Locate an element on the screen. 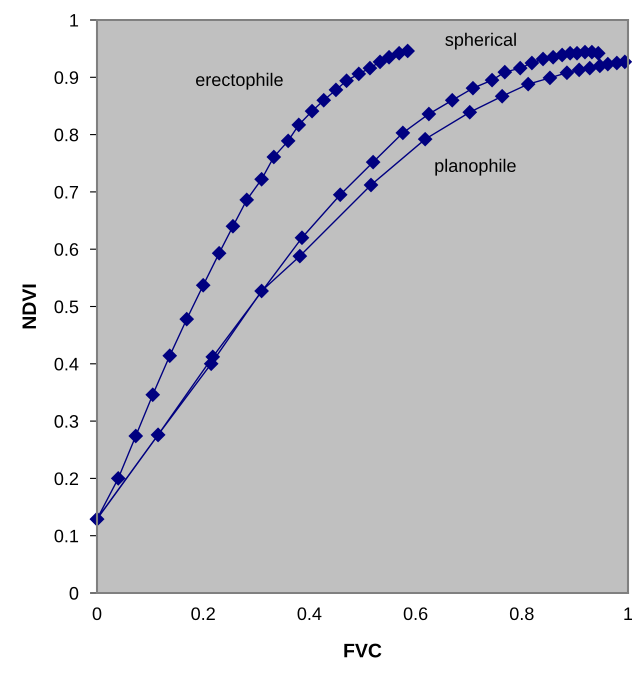 The height and width of the screenshot is (687, 632). y-tick-label: 0.7 is located at coordinates (66, 192).